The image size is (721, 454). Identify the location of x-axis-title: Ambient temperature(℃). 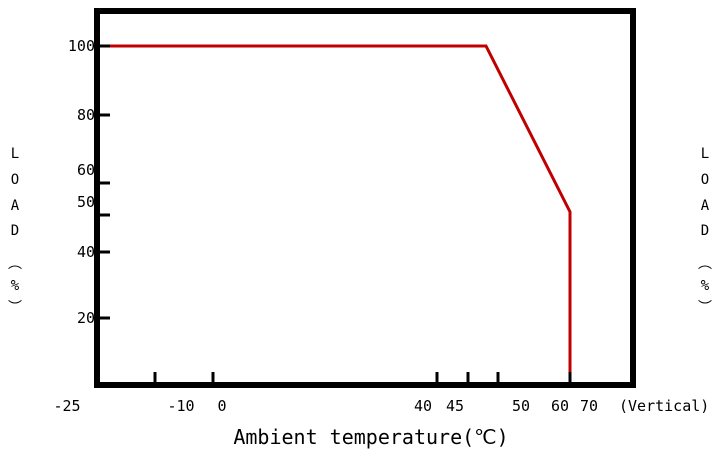
(370, 437).